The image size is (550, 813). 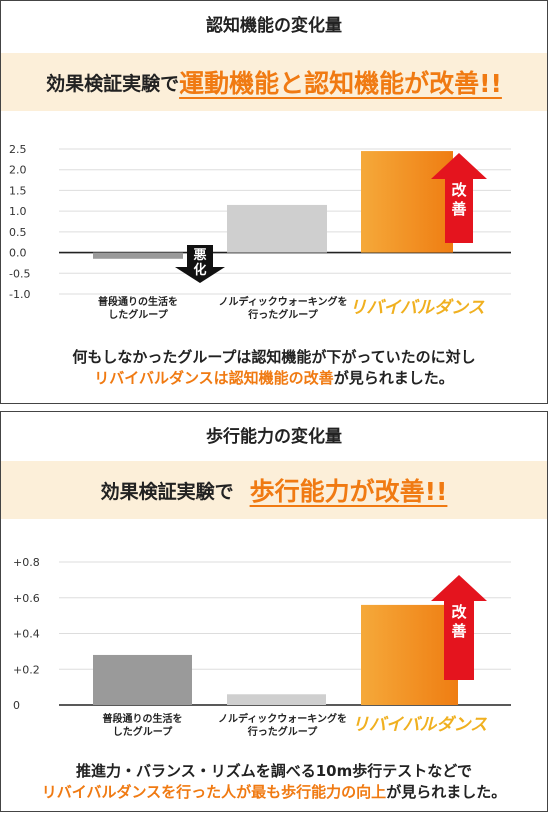 I want to click on down-arrow-icon, so click(x=200, y=264).